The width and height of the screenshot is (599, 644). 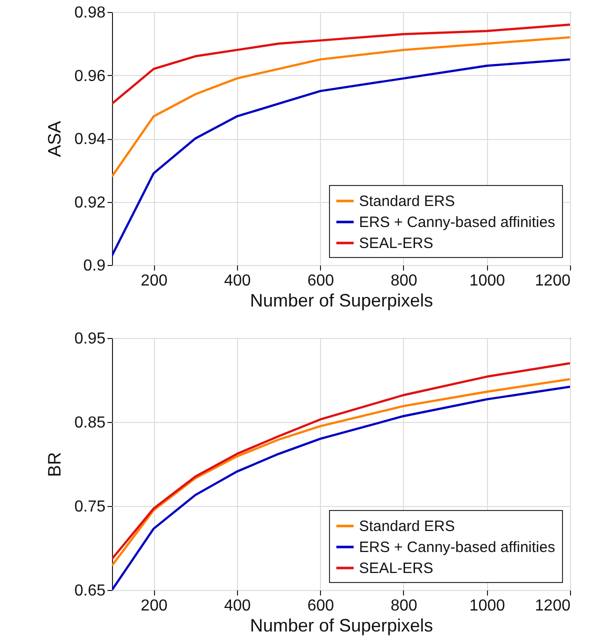 I want to click on y-tick-label: 0.98, so click(x=90, y=13).